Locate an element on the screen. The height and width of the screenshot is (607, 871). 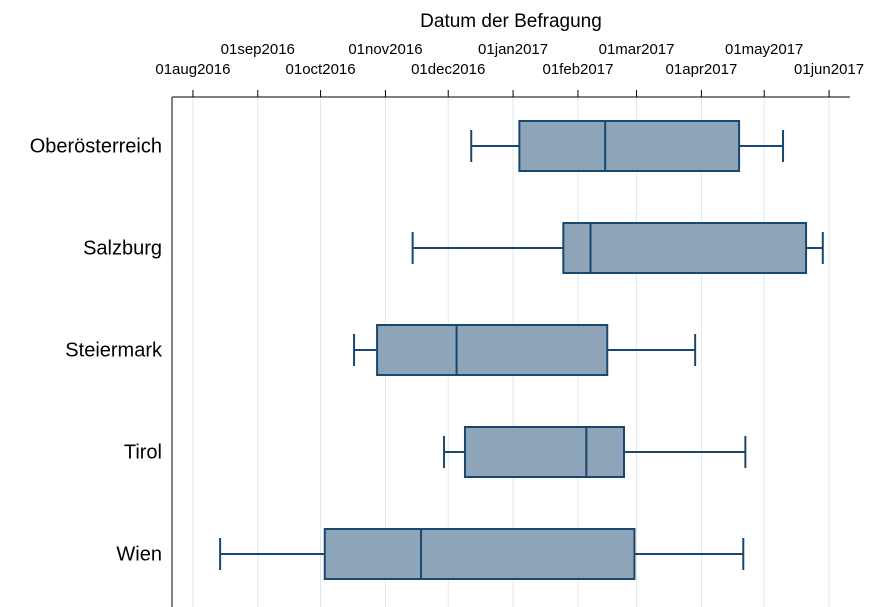
x-tick-label: 01aug2016 is located at coordinates (192, 69).